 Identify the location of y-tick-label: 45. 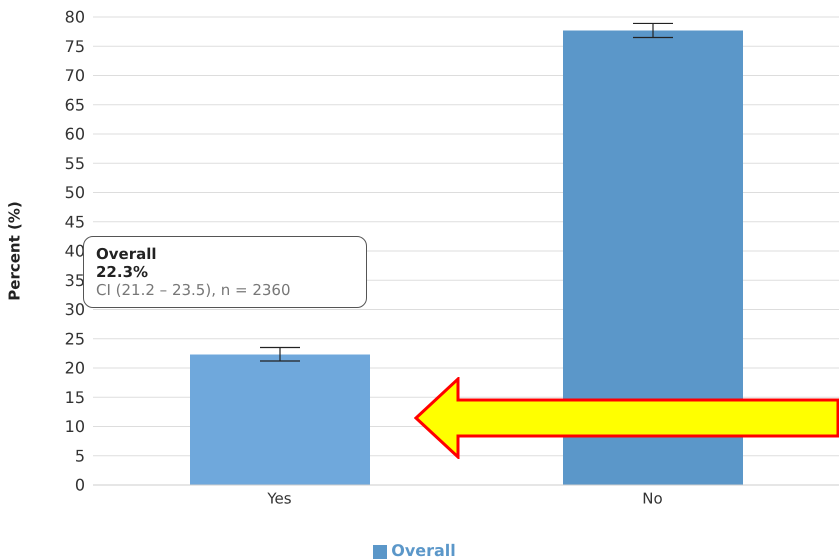
(74, 222).